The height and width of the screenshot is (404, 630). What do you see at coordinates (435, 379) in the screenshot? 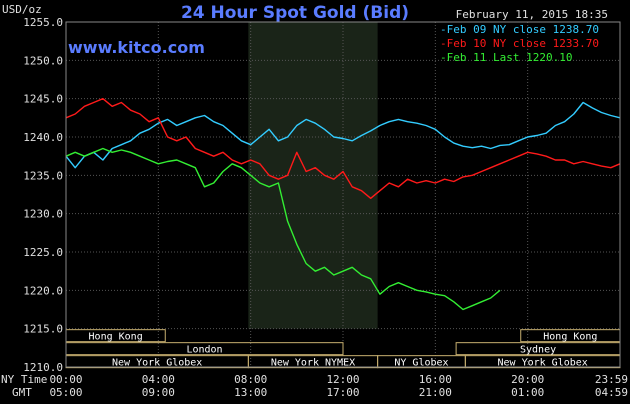
I see `ny-time-tick-label: 16:00` at bounding box center [435, 379].